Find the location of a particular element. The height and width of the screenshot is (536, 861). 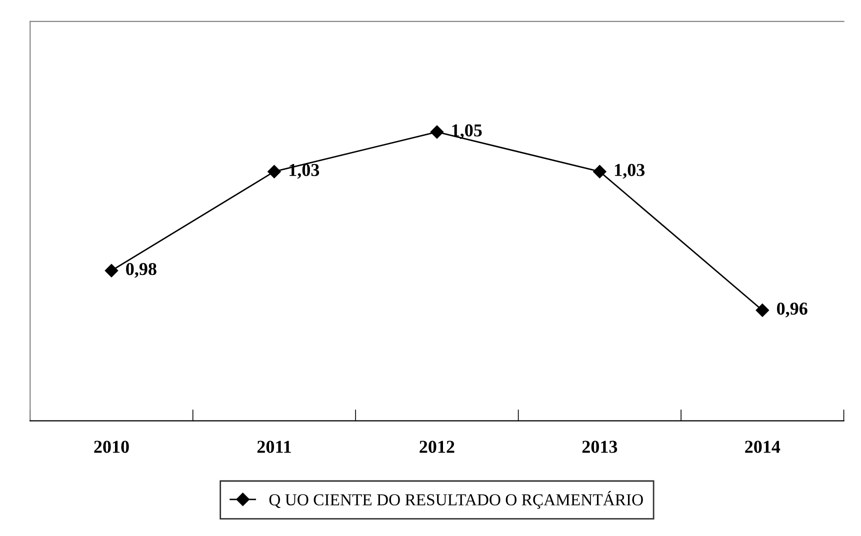

x-tick-label: 2012 is located at coordinates (437, 446).